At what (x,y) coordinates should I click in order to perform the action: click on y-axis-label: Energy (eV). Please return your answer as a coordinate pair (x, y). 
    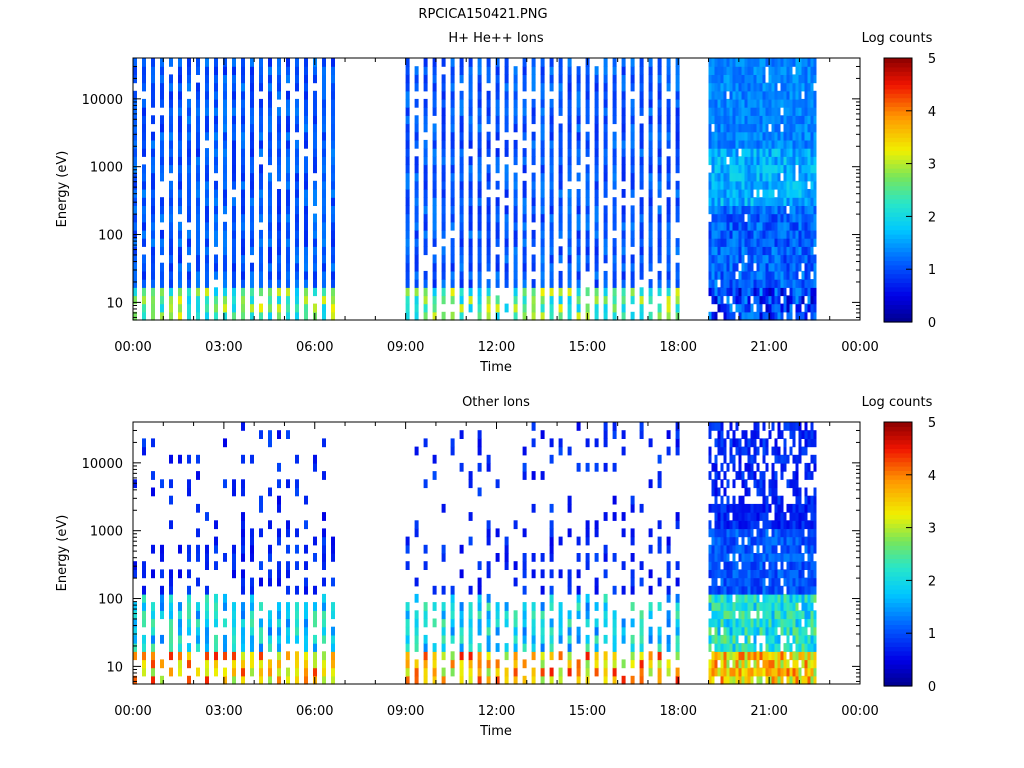
    Looking at the image, I should click on (62, 189).